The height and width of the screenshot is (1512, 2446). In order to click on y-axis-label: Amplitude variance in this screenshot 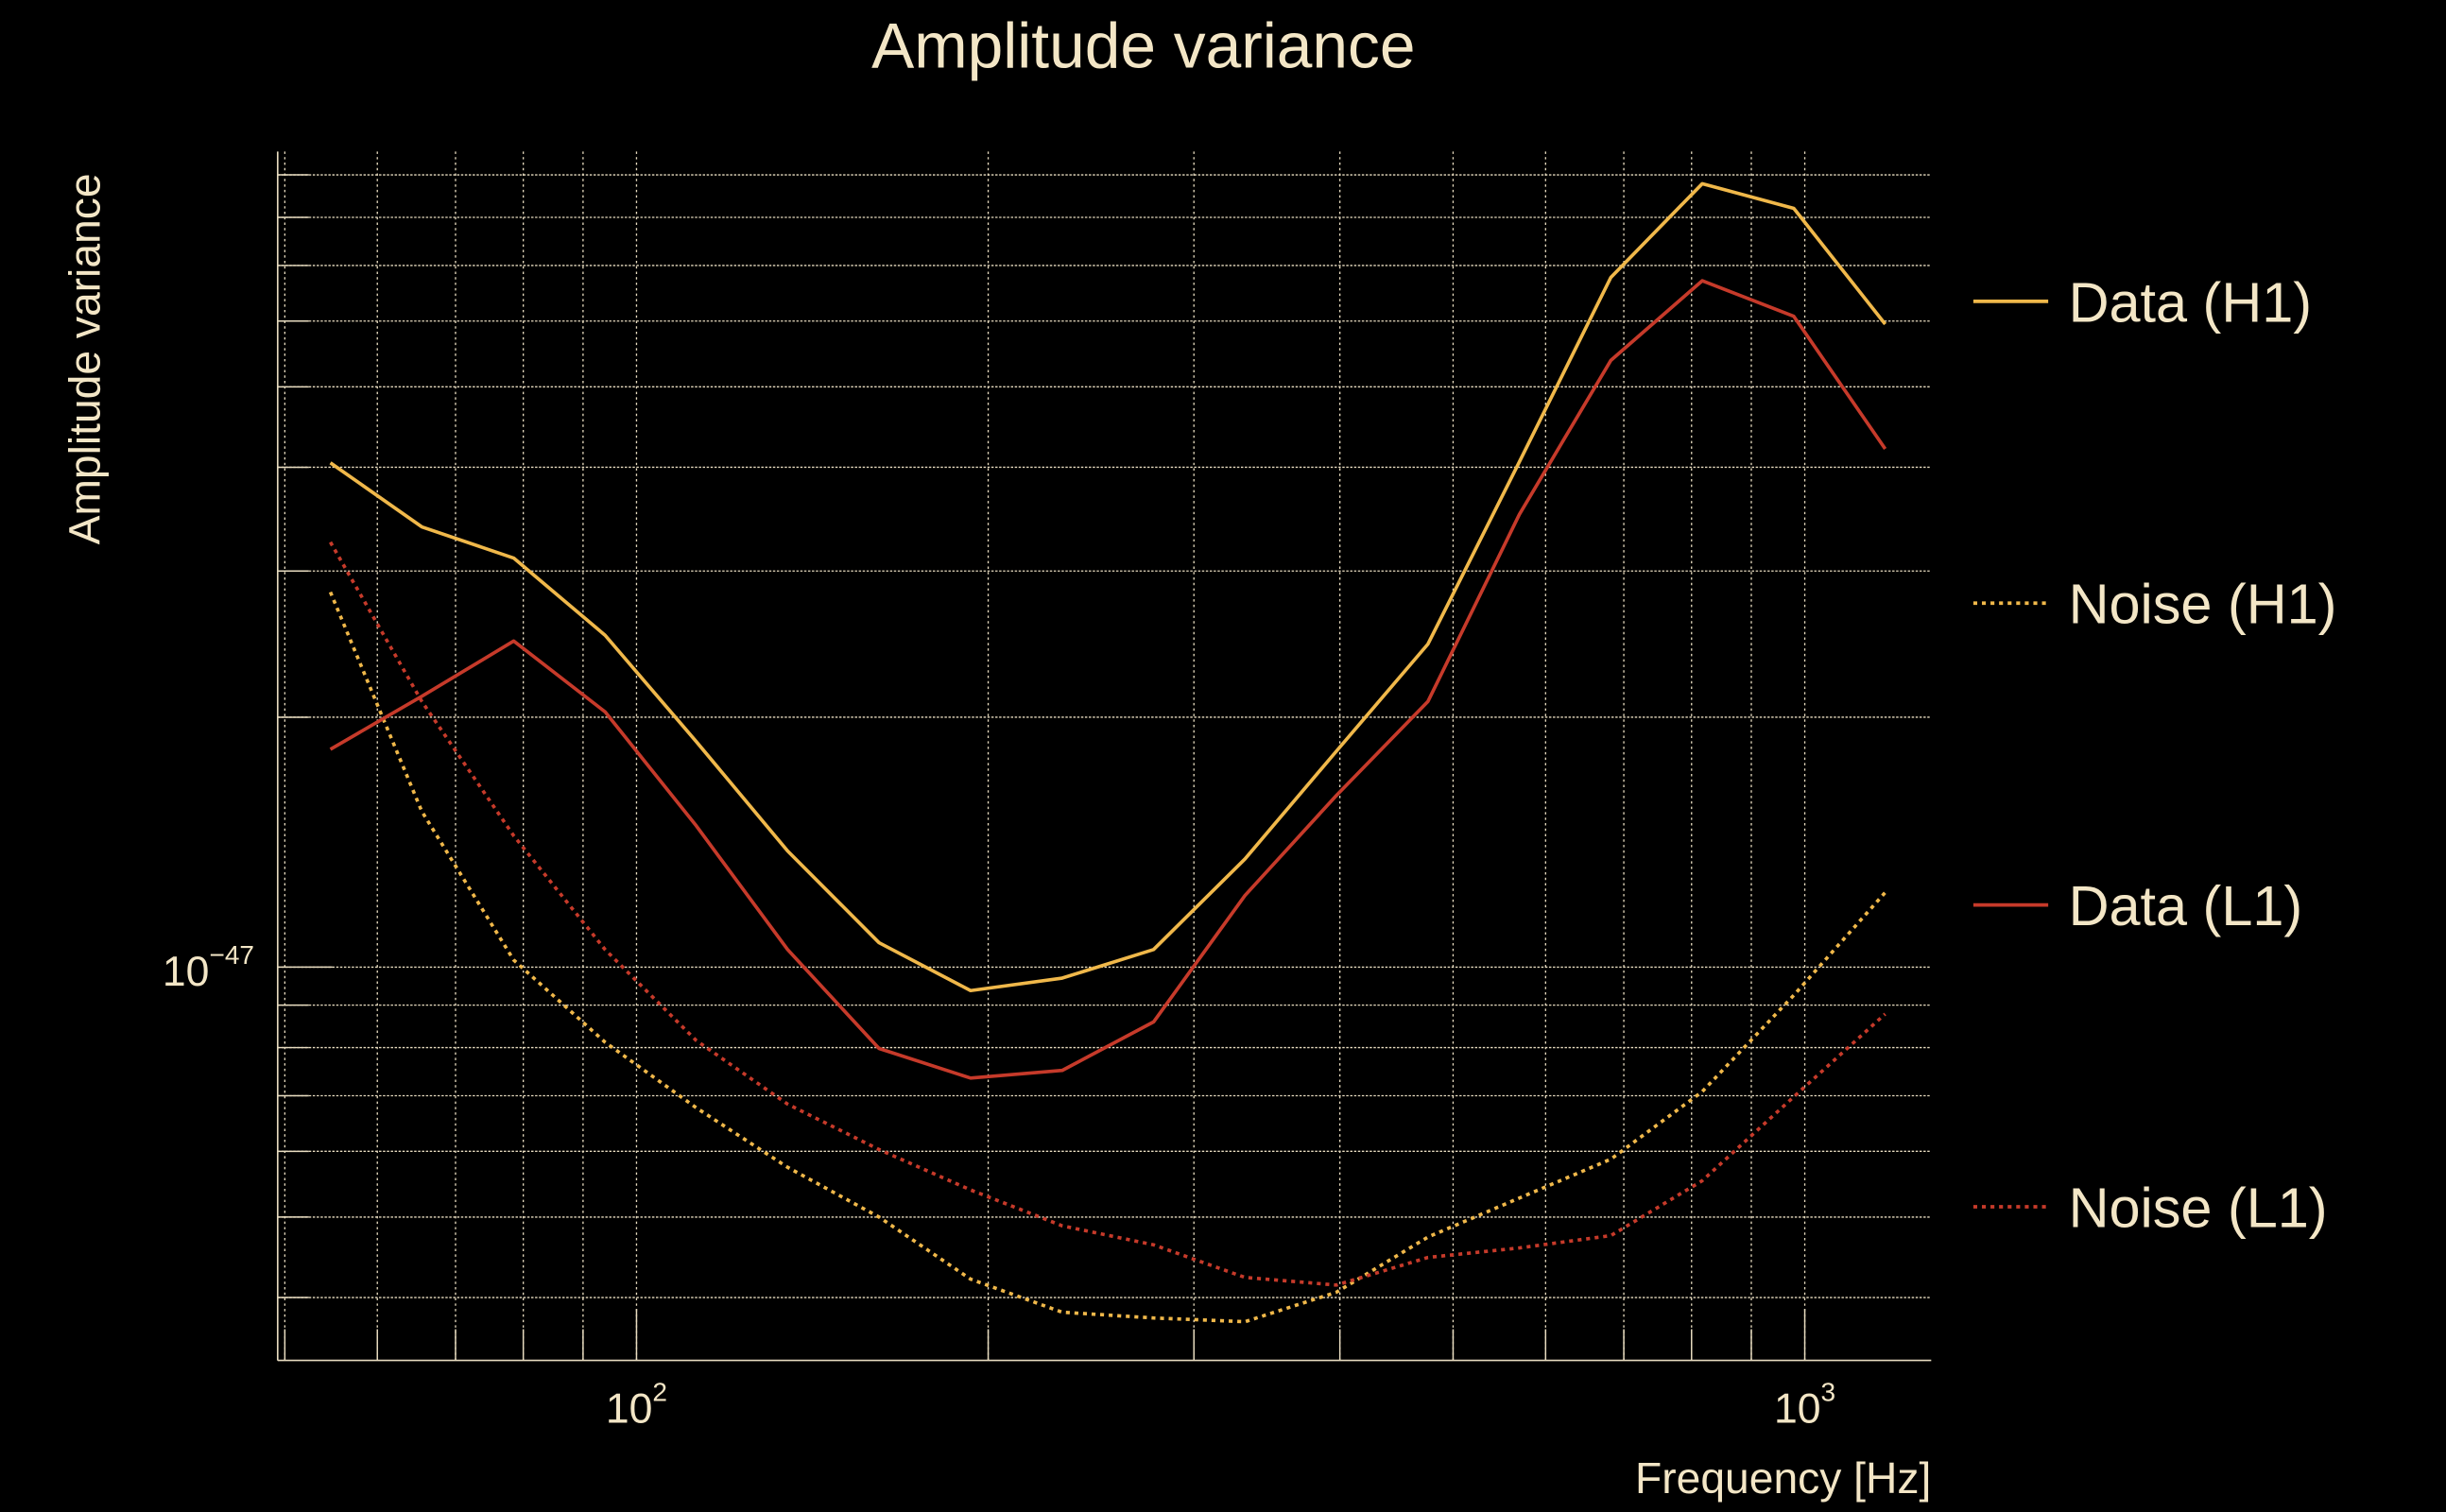, I will do `click(85, 358)`.